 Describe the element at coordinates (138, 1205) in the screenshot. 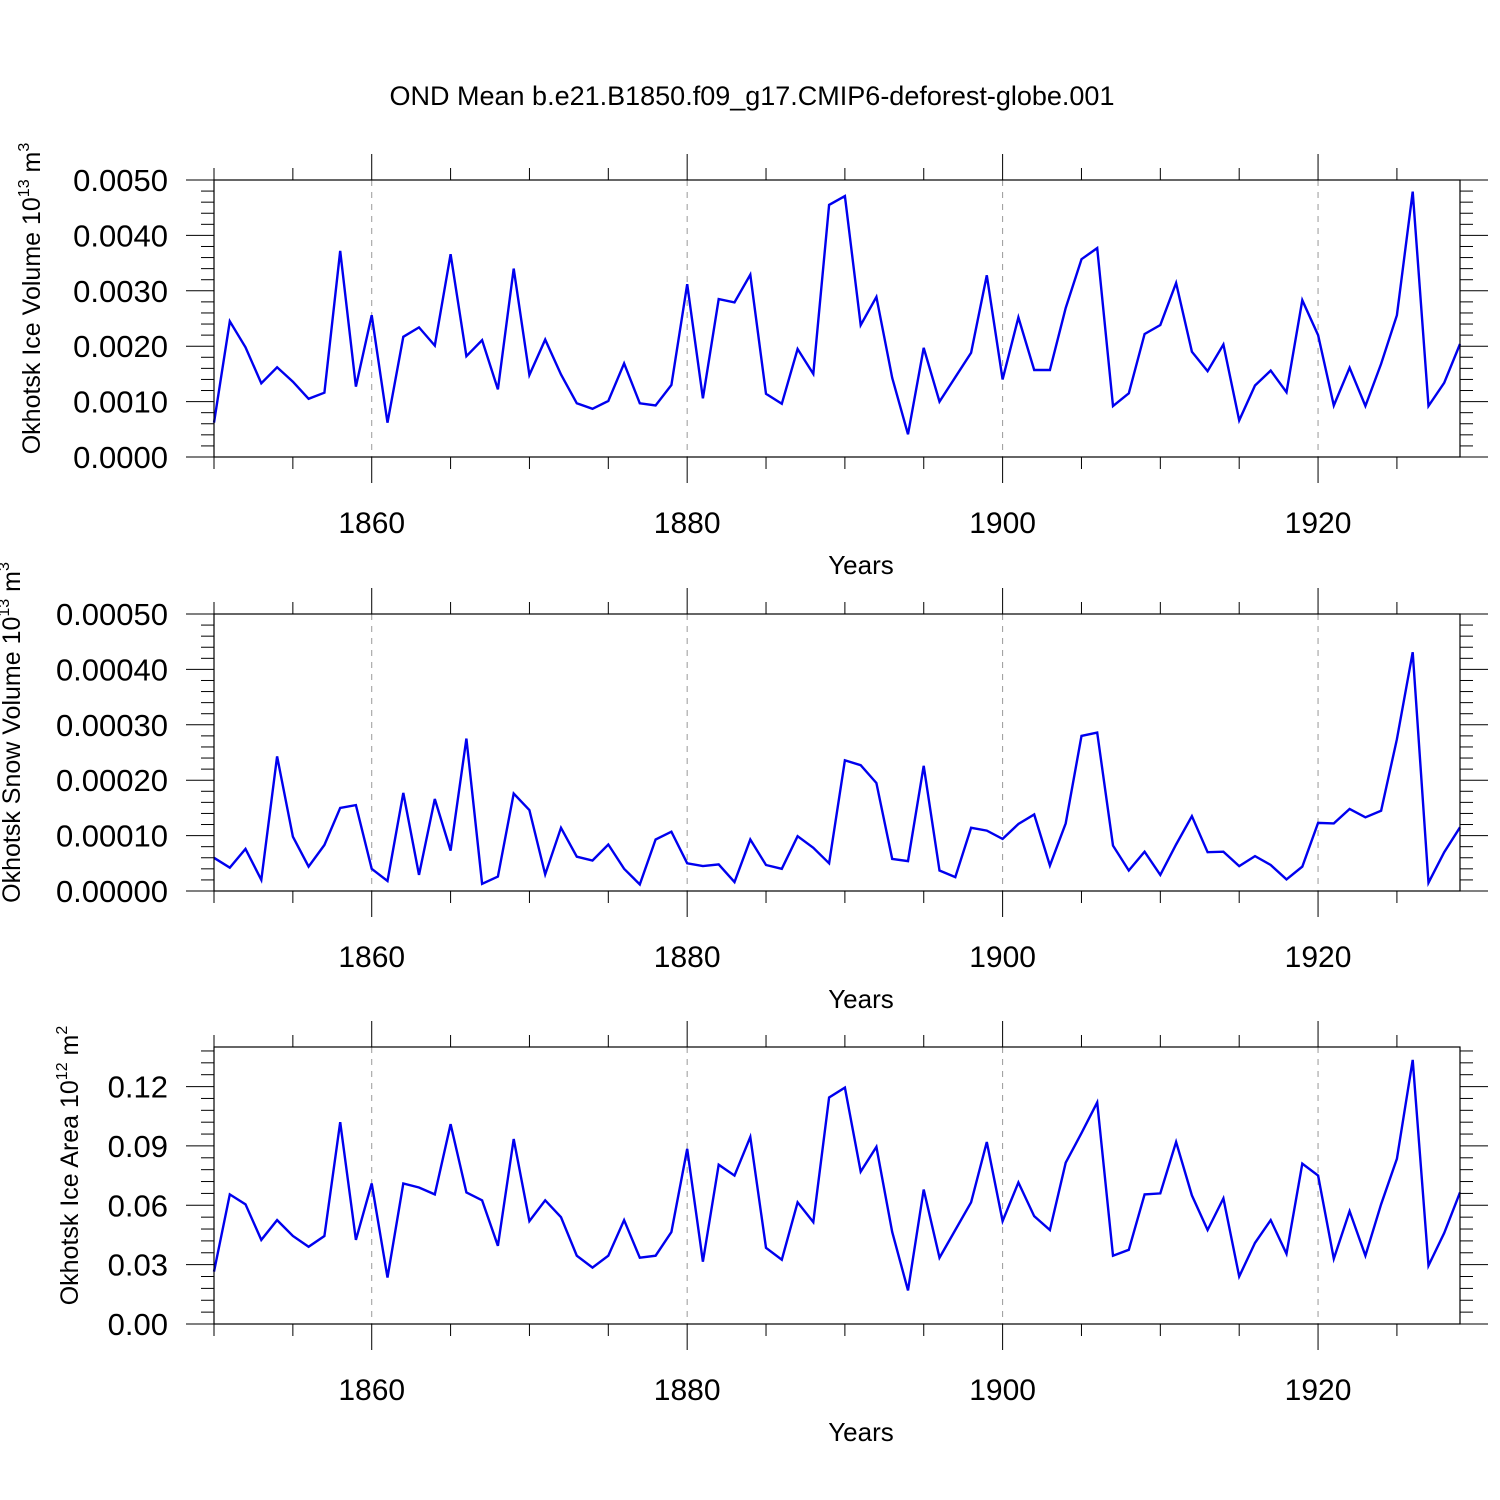

I see `y-tick-label: 0.06` at that location.